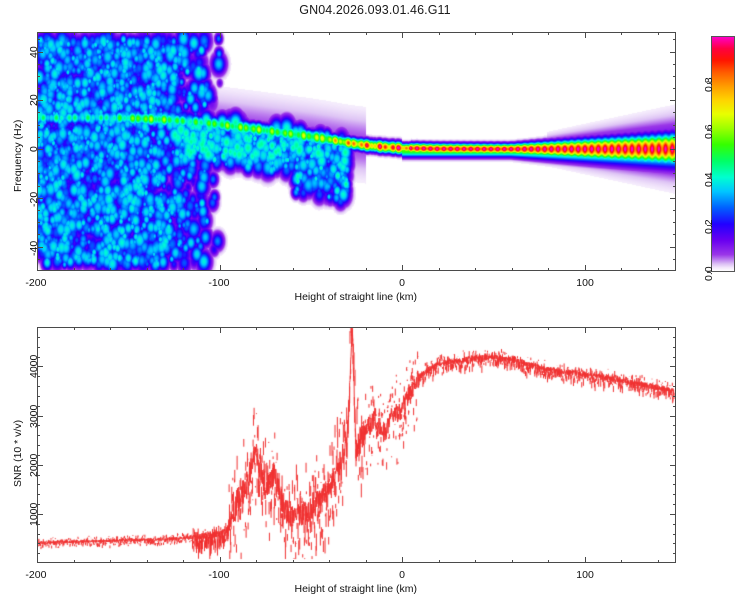  What do you see at coordinates (36, 575) in the screenshot?
I see `x-tick-label: -200` at bounding box center [36, 575].